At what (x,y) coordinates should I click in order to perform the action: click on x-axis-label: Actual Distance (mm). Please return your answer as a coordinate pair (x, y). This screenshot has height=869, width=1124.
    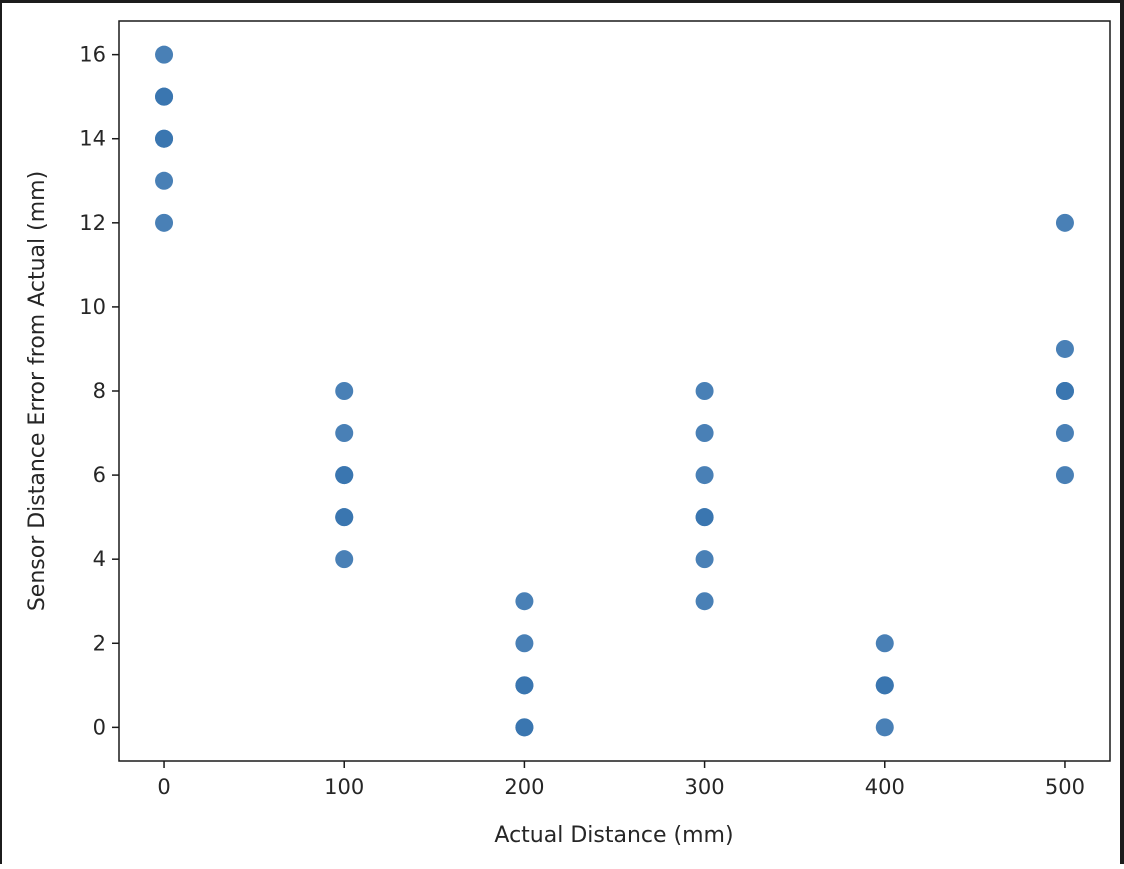
    Looking at the image, I should click on (613, 835).